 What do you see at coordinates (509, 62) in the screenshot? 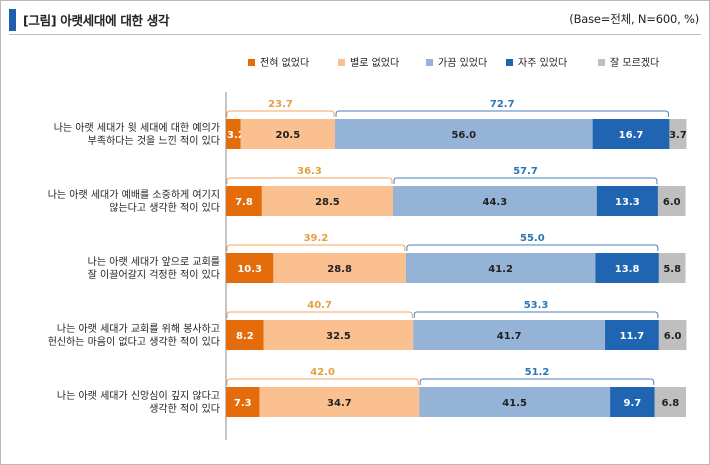
I see `legend-swatch-often` at bounding box center [509, 62].